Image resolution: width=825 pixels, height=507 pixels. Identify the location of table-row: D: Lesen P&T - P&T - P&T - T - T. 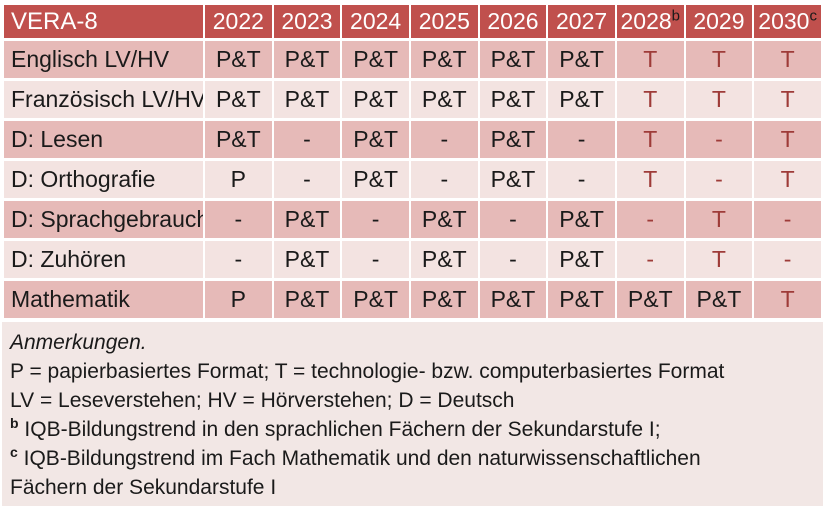
(412, 139).